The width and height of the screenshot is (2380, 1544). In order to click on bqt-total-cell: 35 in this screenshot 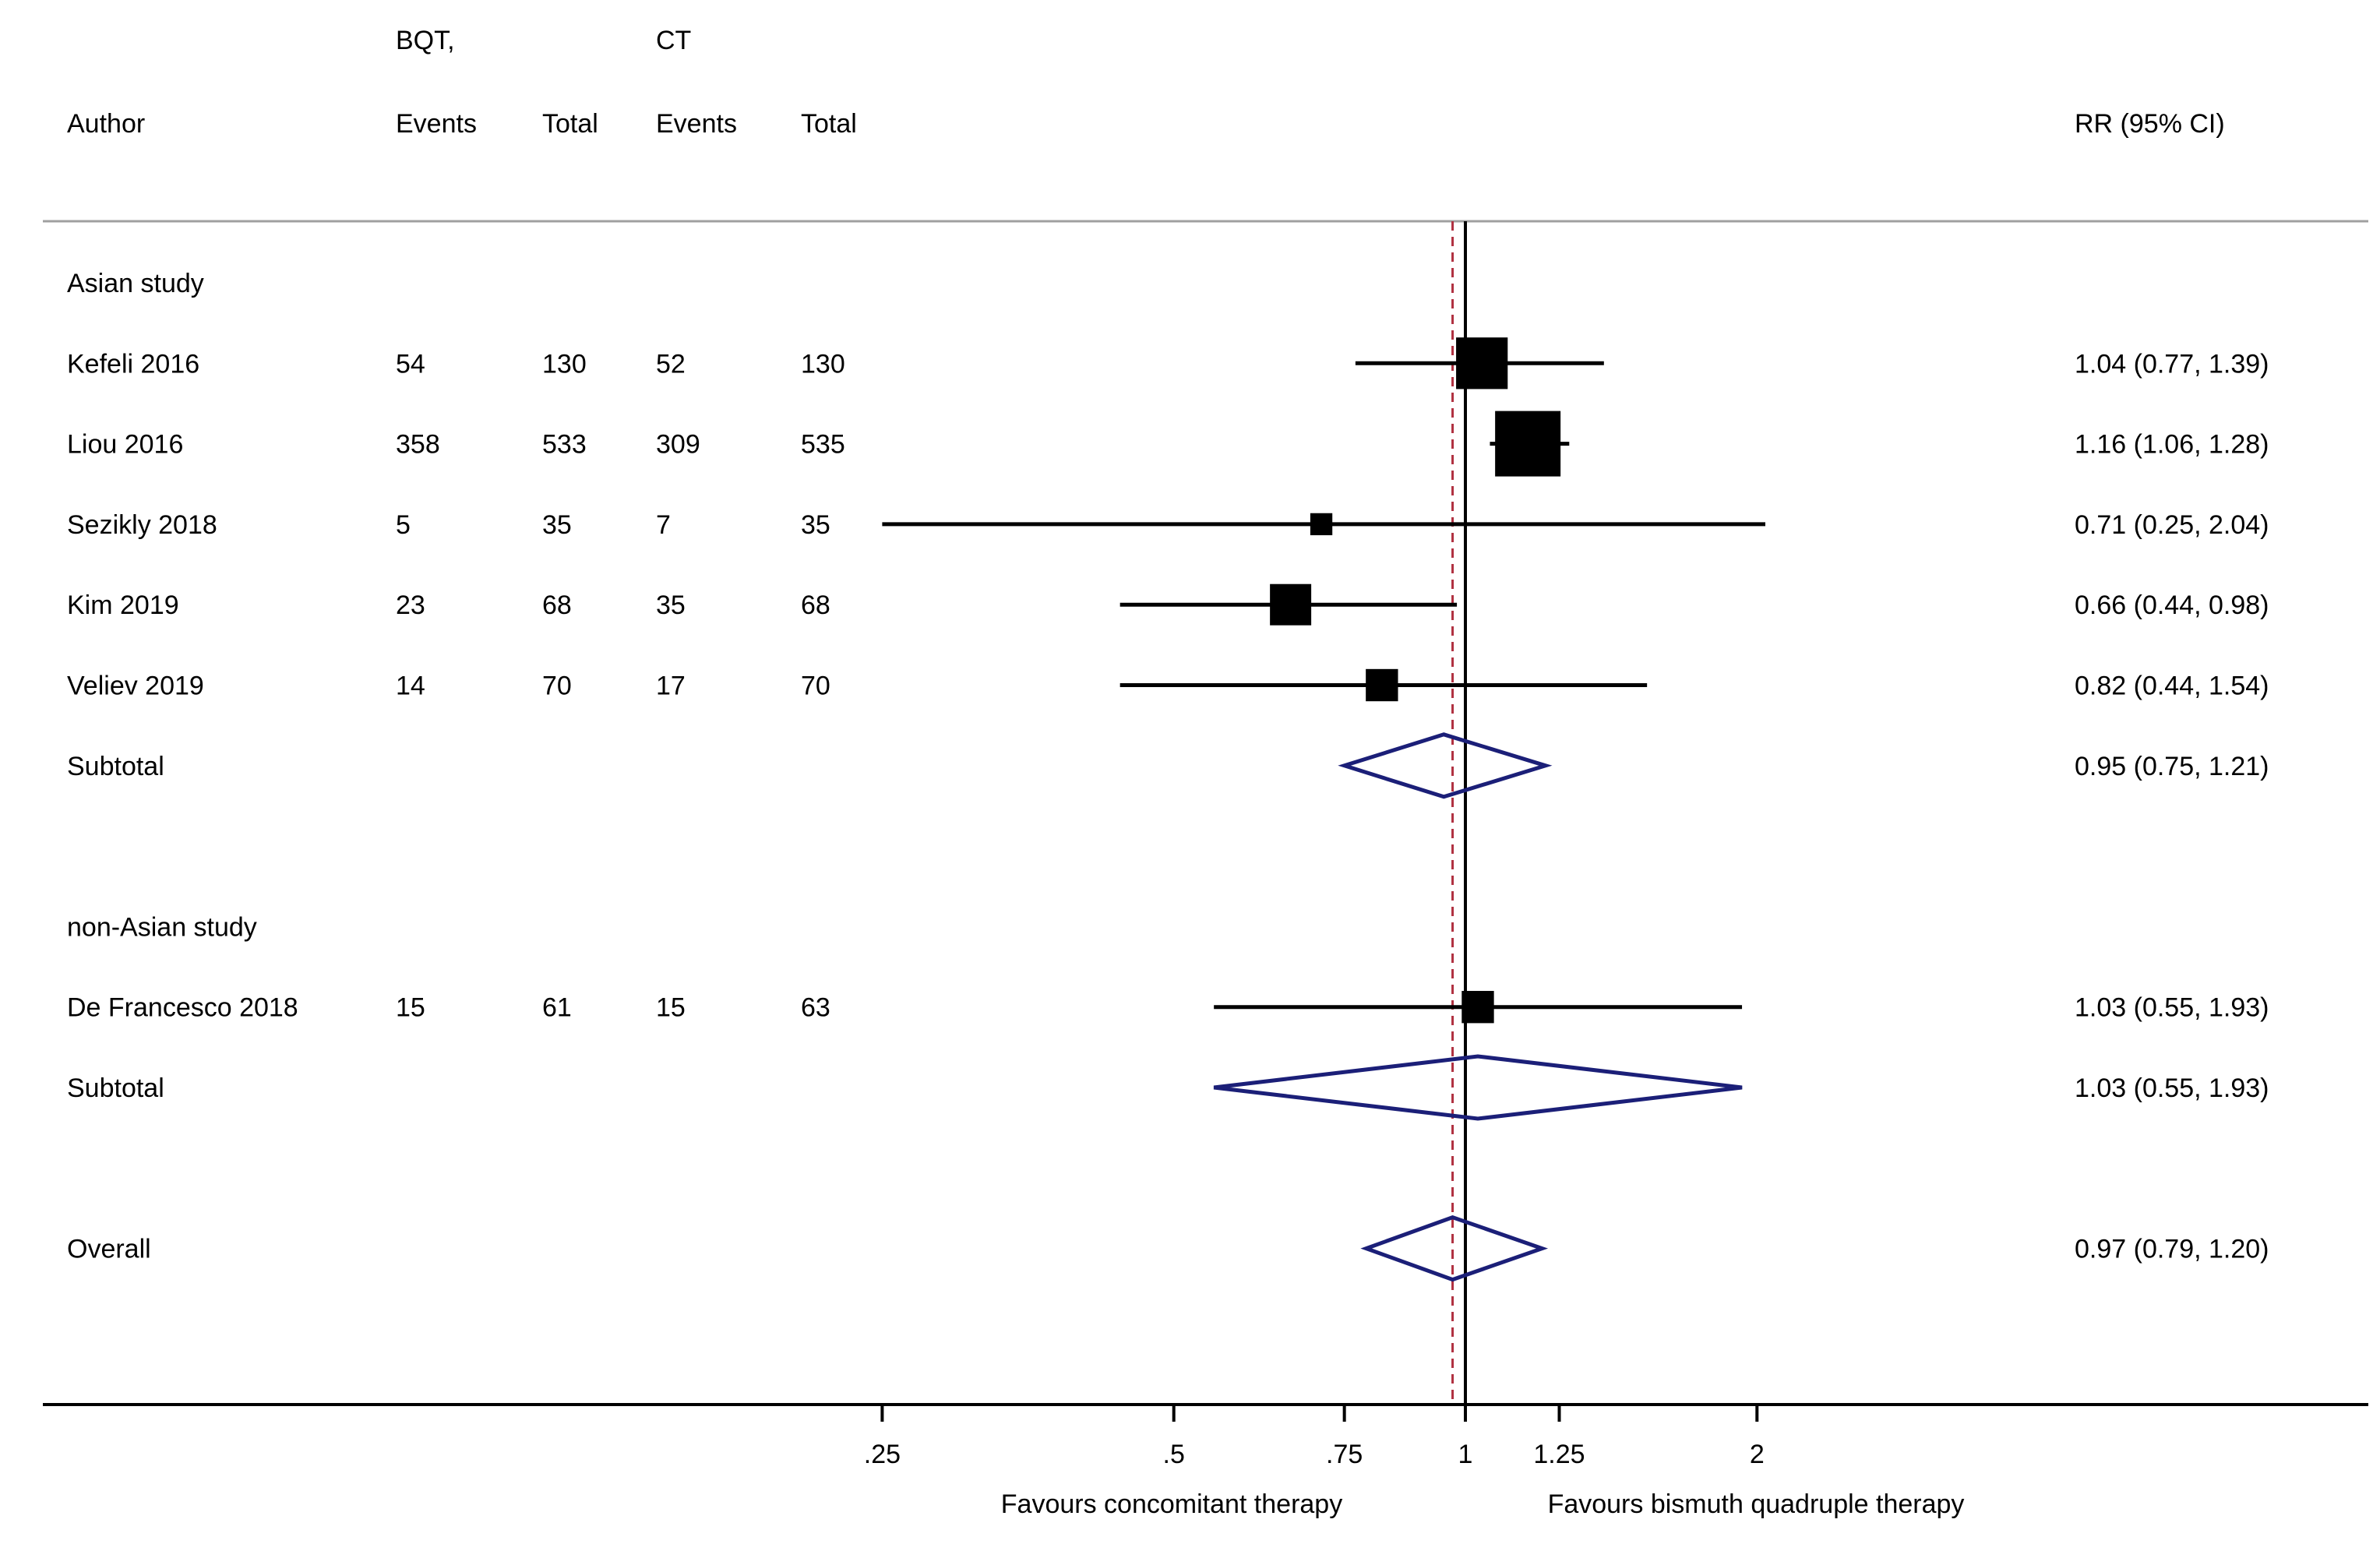, I will do `click(557, 525)`.